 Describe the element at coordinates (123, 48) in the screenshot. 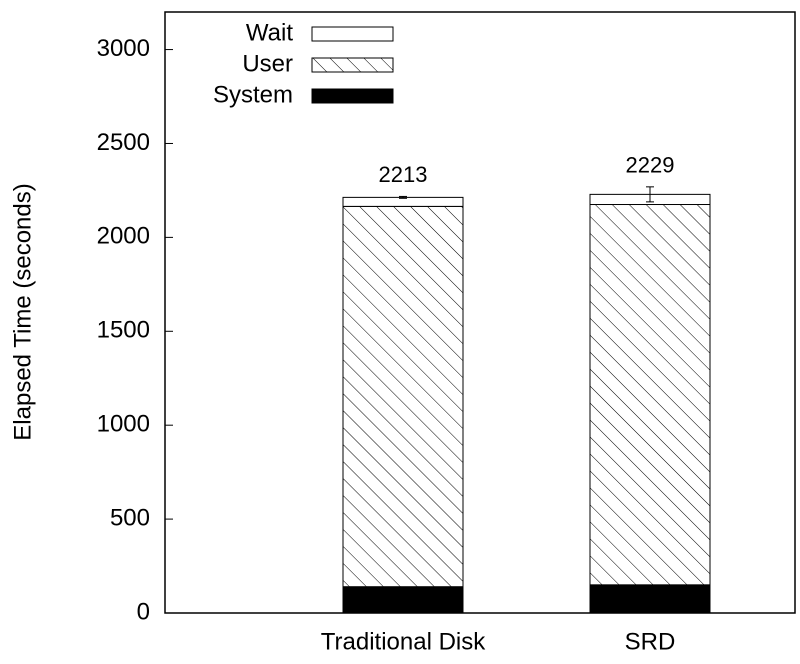

I see `y-tick-label: 3000` at that location.